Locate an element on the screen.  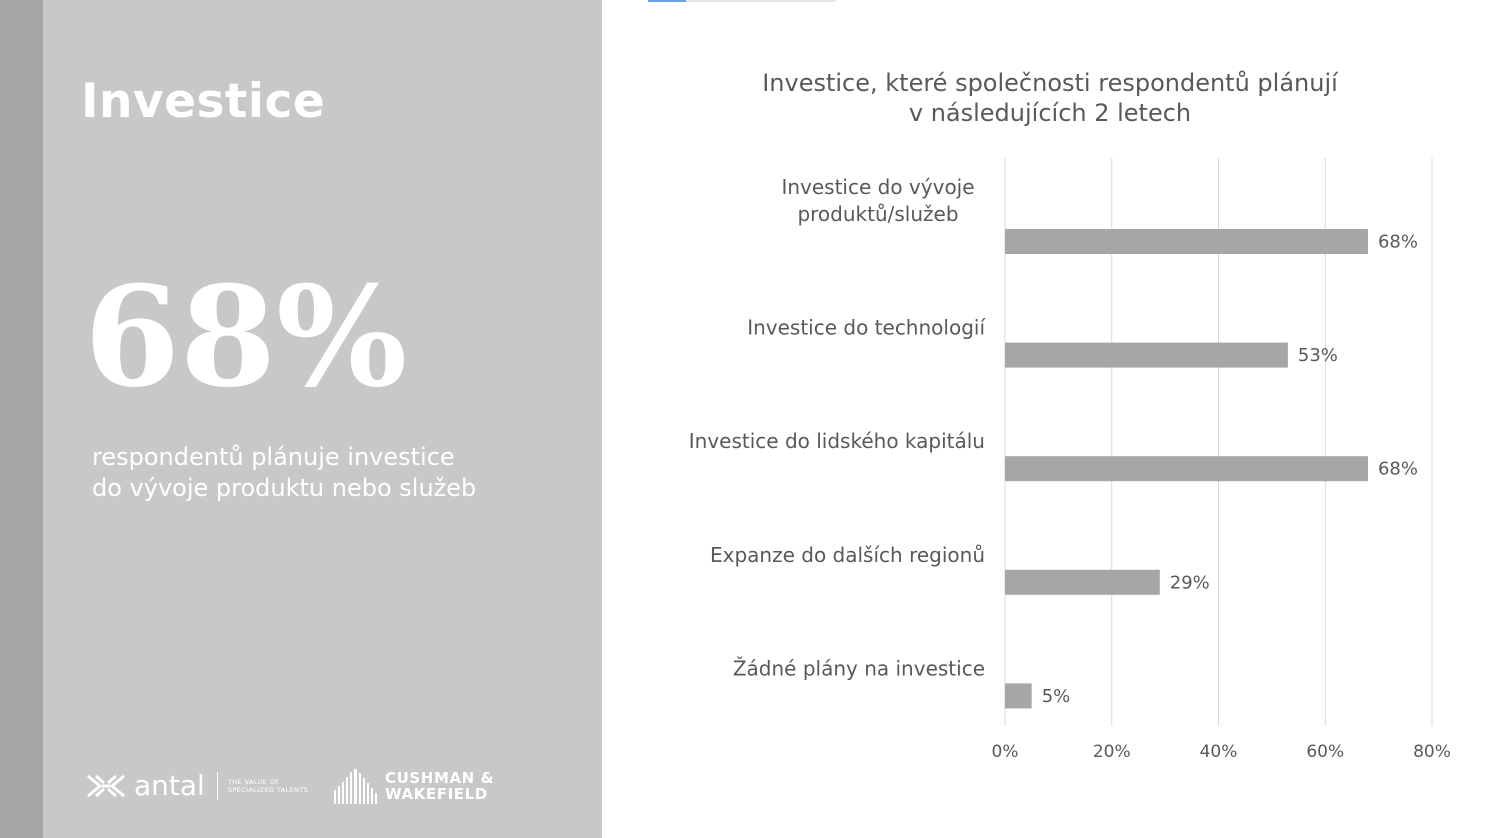
category-label: Investice do lidského kapitálu is located at coordinates (837, 441).